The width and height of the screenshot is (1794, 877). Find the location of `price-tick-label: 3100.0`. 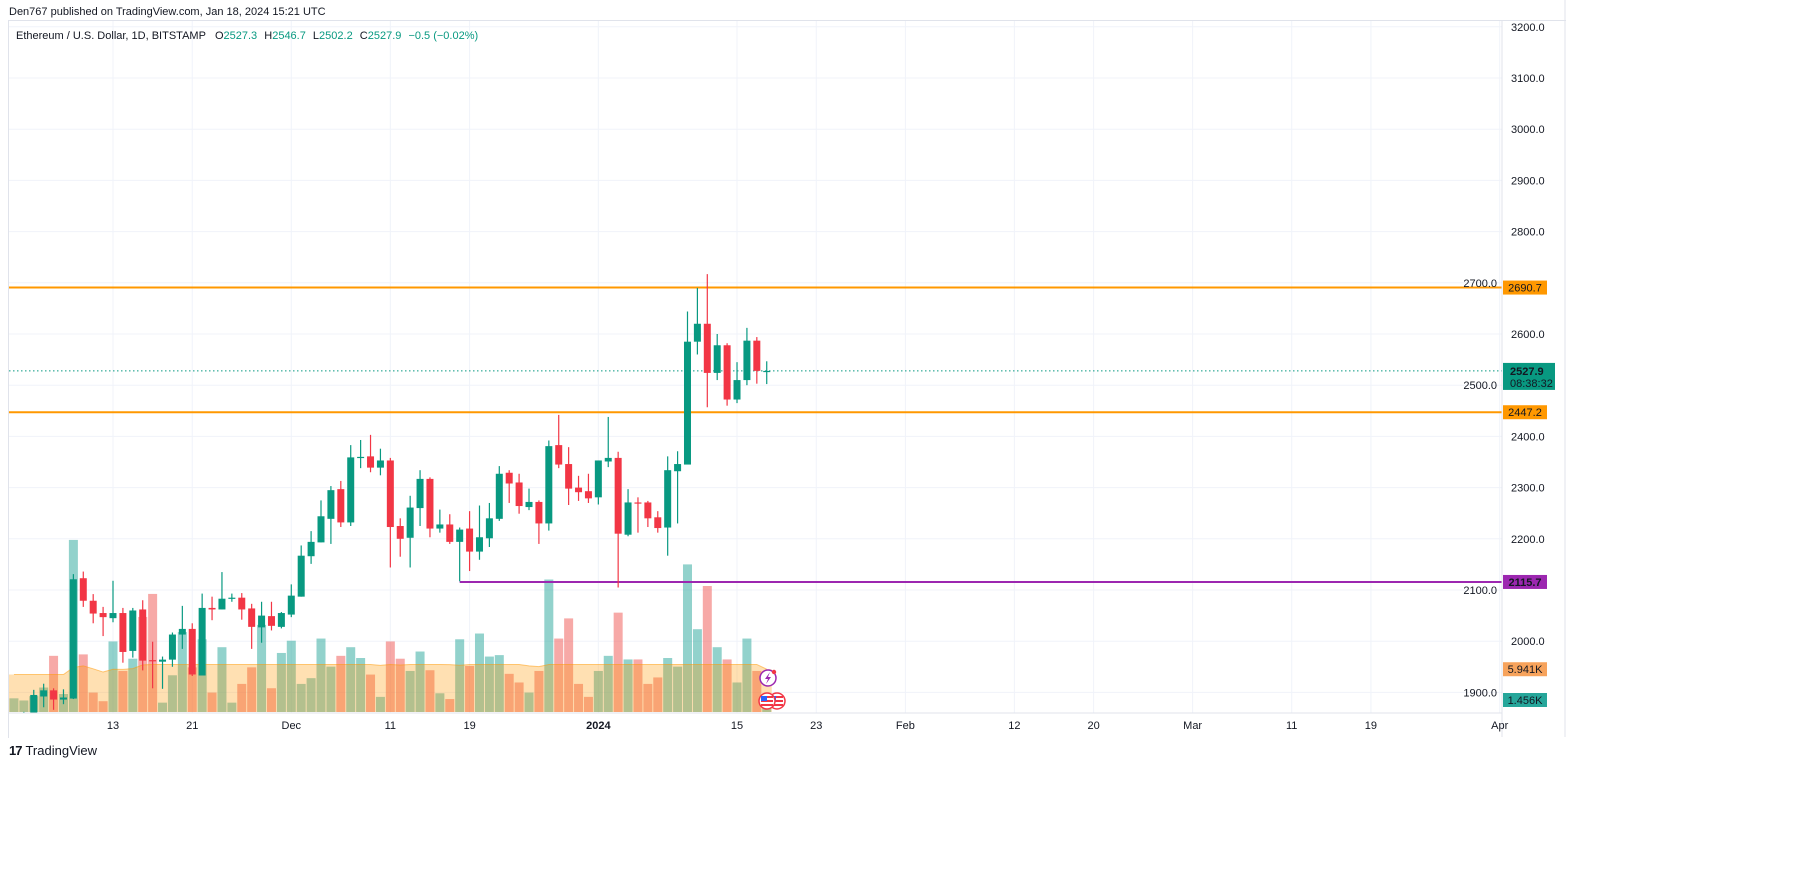

price-tick-label: 3100.0 is located at coordinates (1528, 79).